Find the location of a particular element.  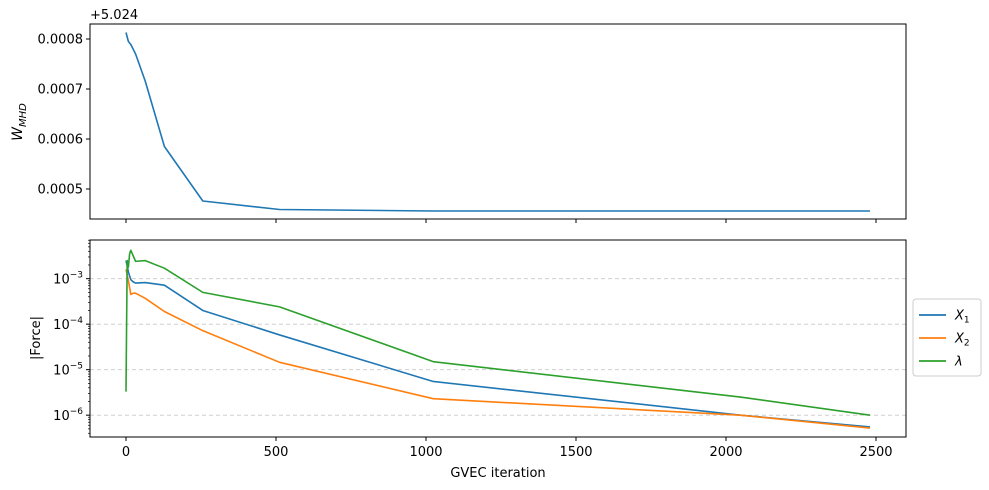

bottom-x-ticks: 0 500 1000 1500 2000 2500 is located at coordinates (507, 448).